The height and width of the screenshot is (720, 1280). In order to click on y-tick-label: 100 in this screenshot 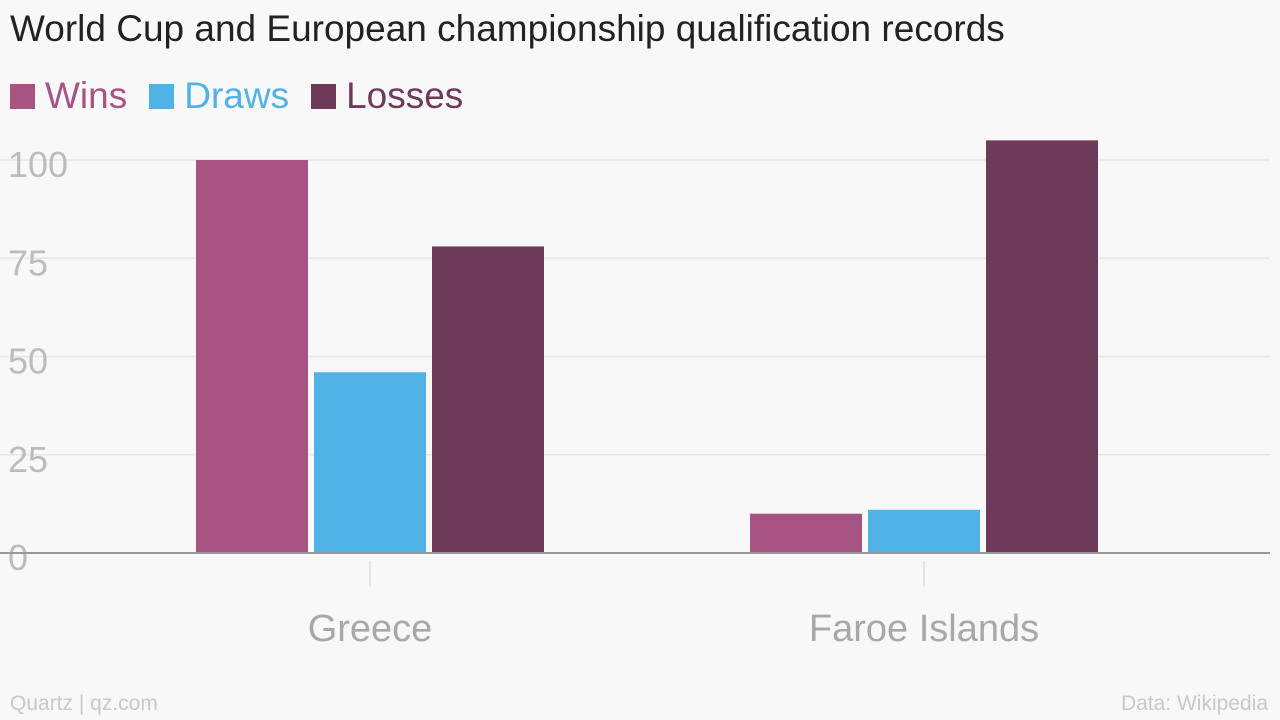, I will do `click(38, 164)`.